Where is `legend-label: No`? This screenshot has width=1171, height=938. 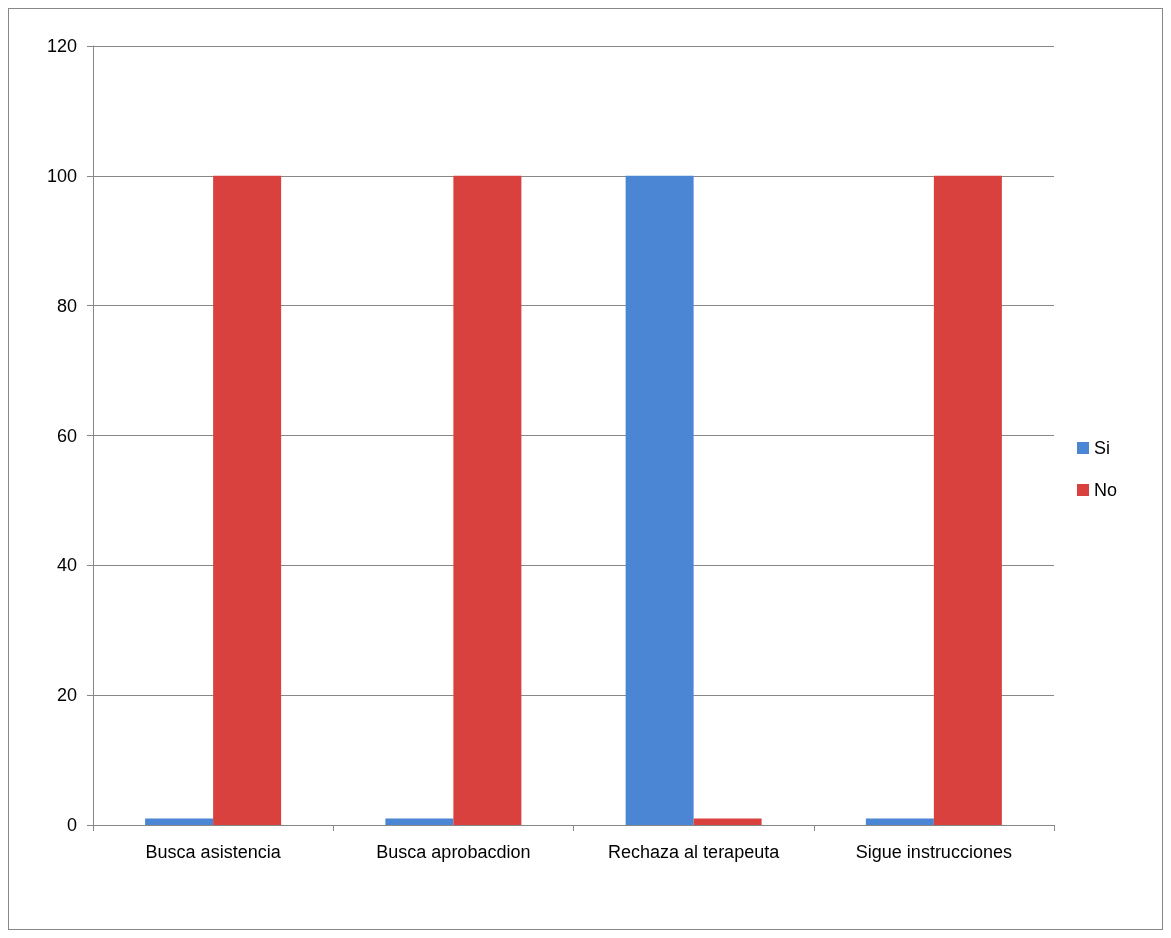 legend-label: No is located at coordinates (1105, 490).